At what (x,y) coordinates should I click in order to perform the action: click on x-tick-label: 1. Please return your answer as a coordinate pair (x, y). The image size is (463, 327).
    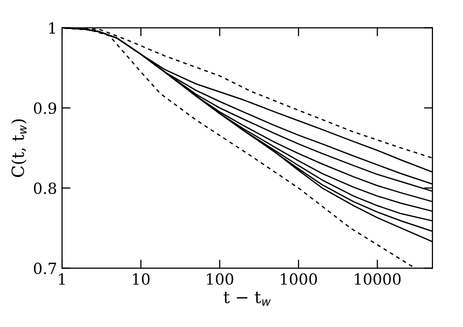
    Looking at the image, I should click on (62, 279).